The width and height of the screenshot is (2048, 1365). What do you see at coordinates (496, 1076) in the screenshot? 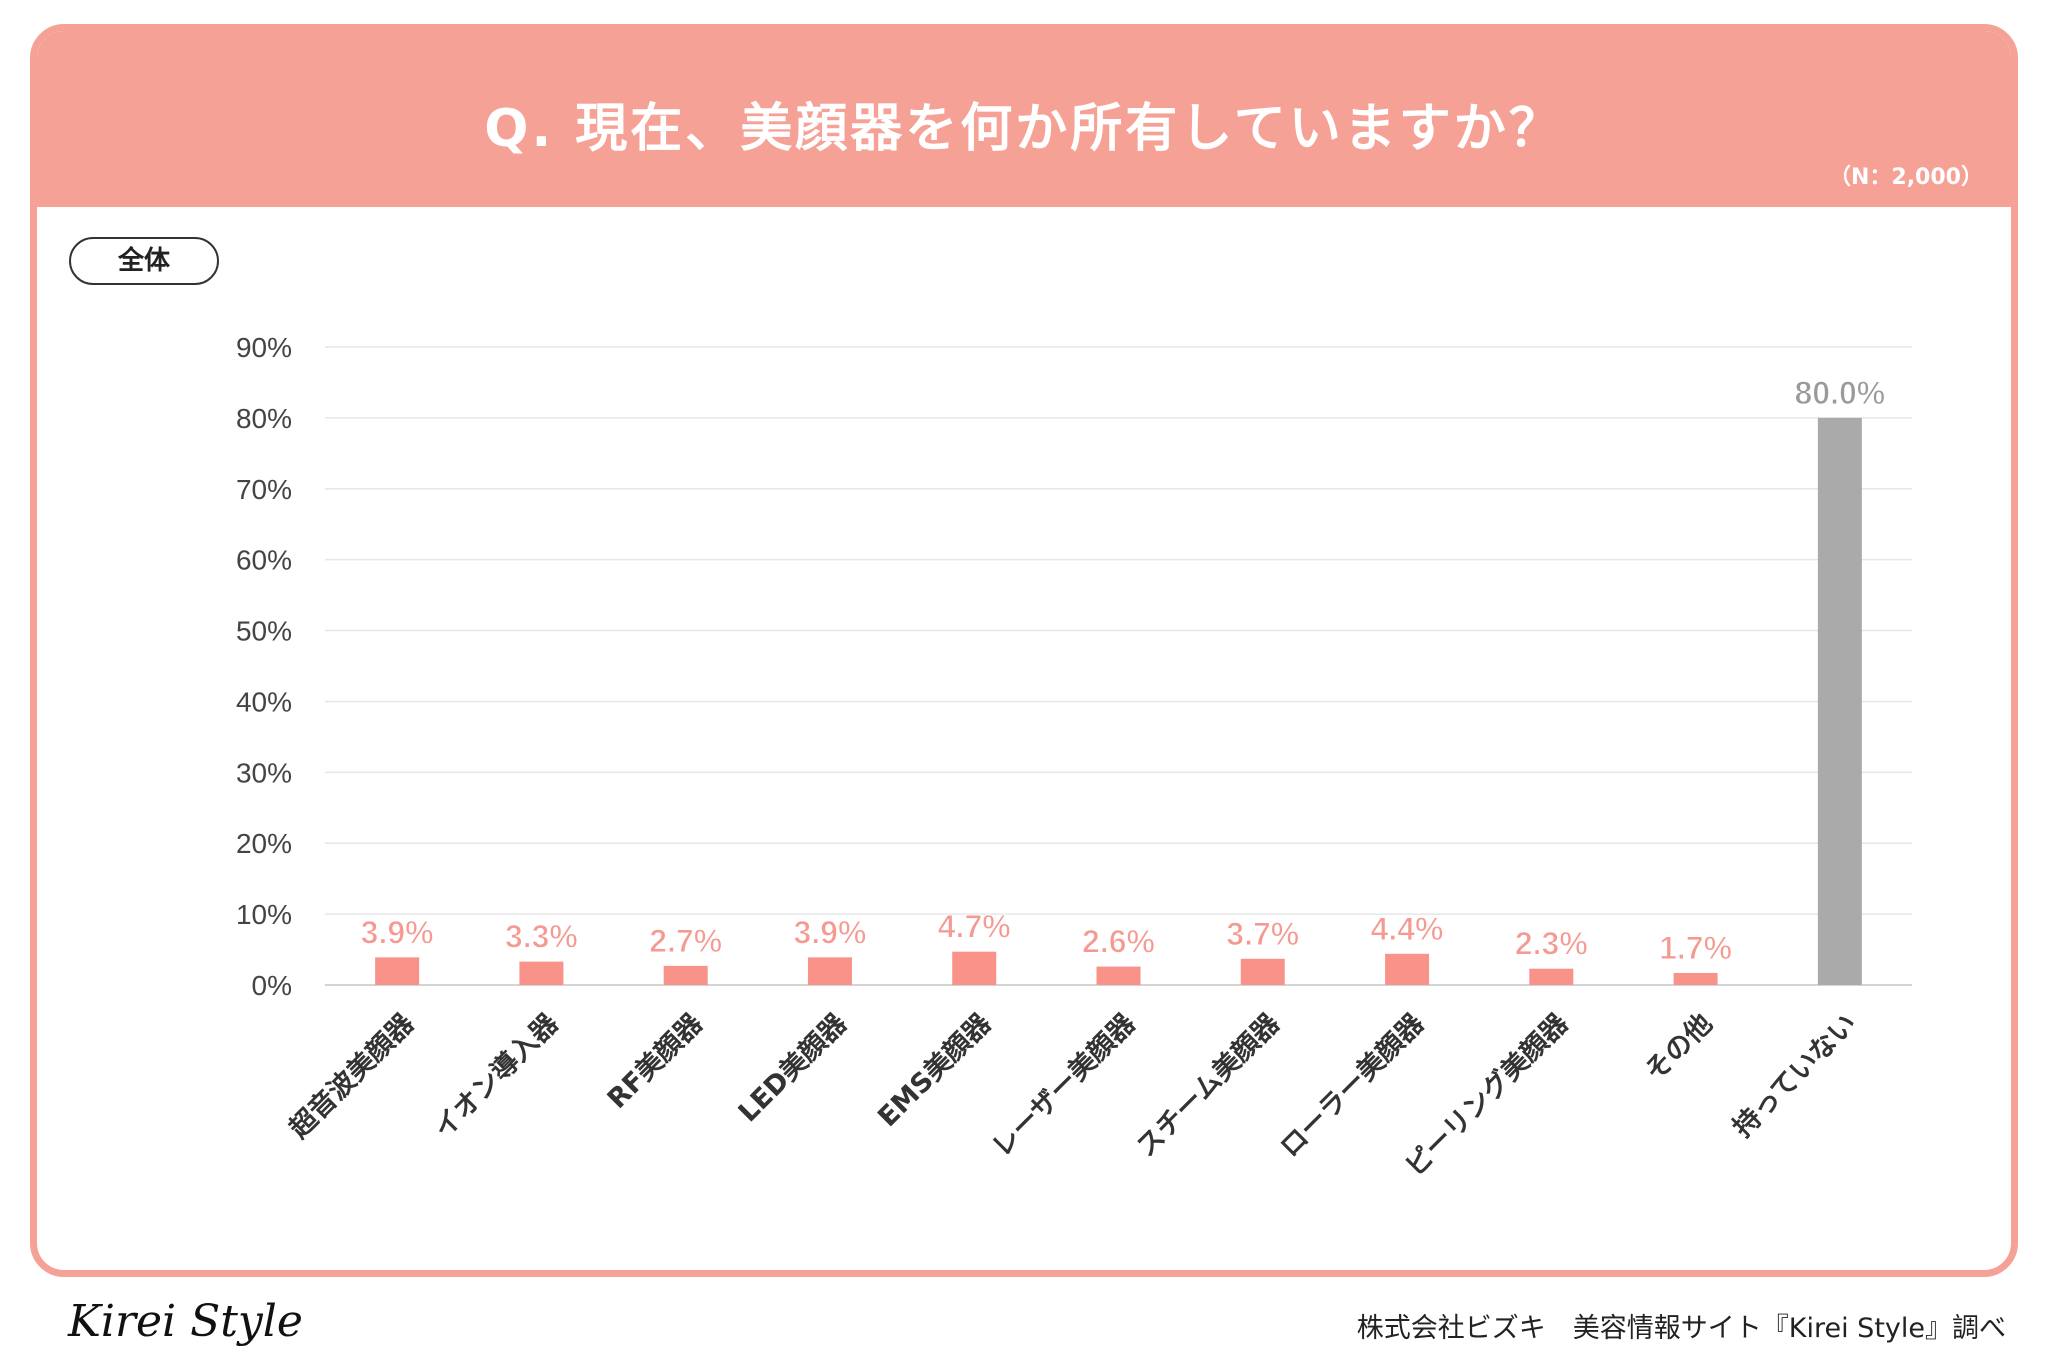
I see `x-category-label: イオン導入器` at bounding box center [496, 1076].